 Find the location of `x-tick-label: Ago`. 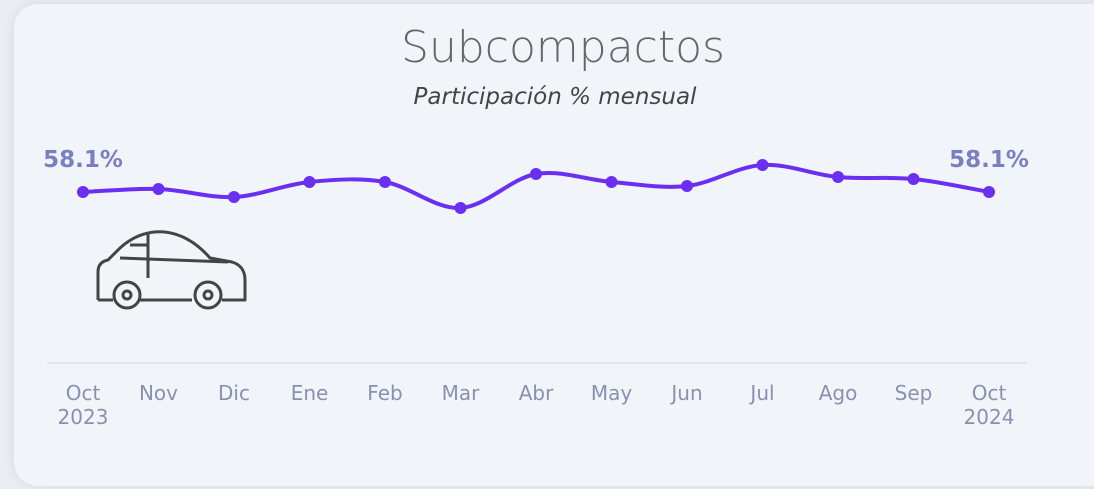

x-tick-label: Ago is located at coordinates (838, 393).